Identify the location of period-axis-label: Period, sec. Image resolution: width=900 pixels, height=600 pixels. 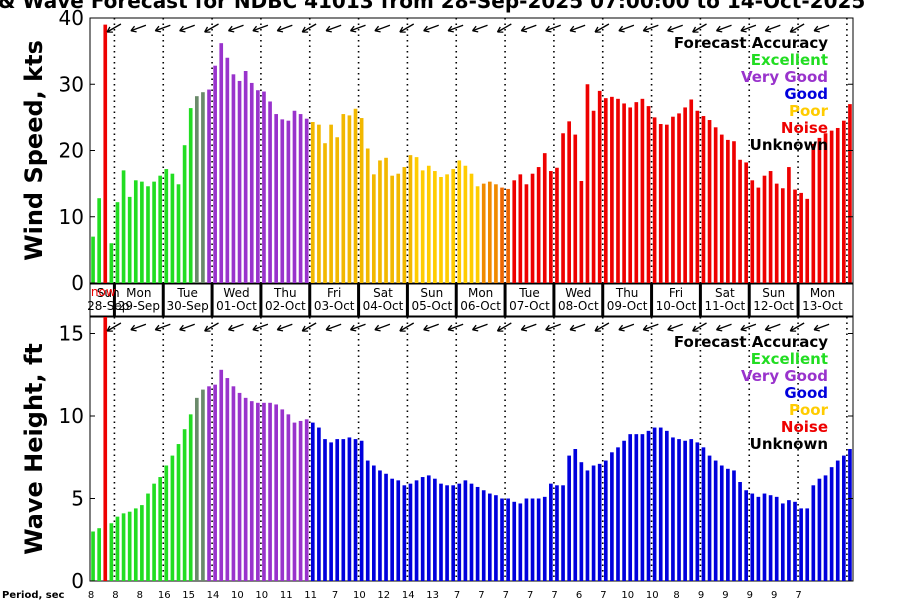
(33, 595).